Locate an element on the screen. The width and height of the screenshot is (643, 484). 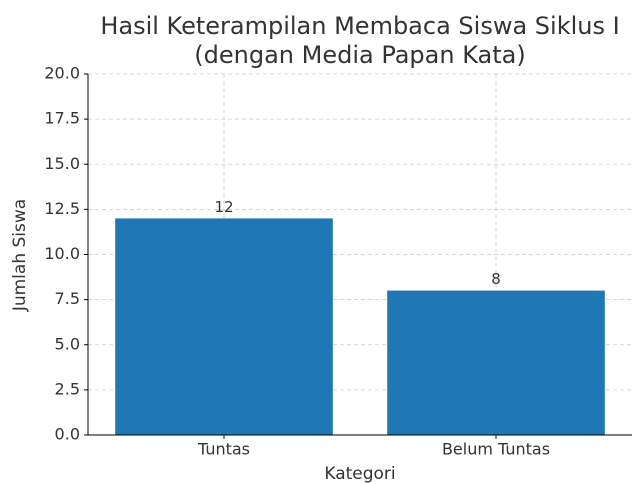
data-label: 8 is located at coordinates (496, 279).